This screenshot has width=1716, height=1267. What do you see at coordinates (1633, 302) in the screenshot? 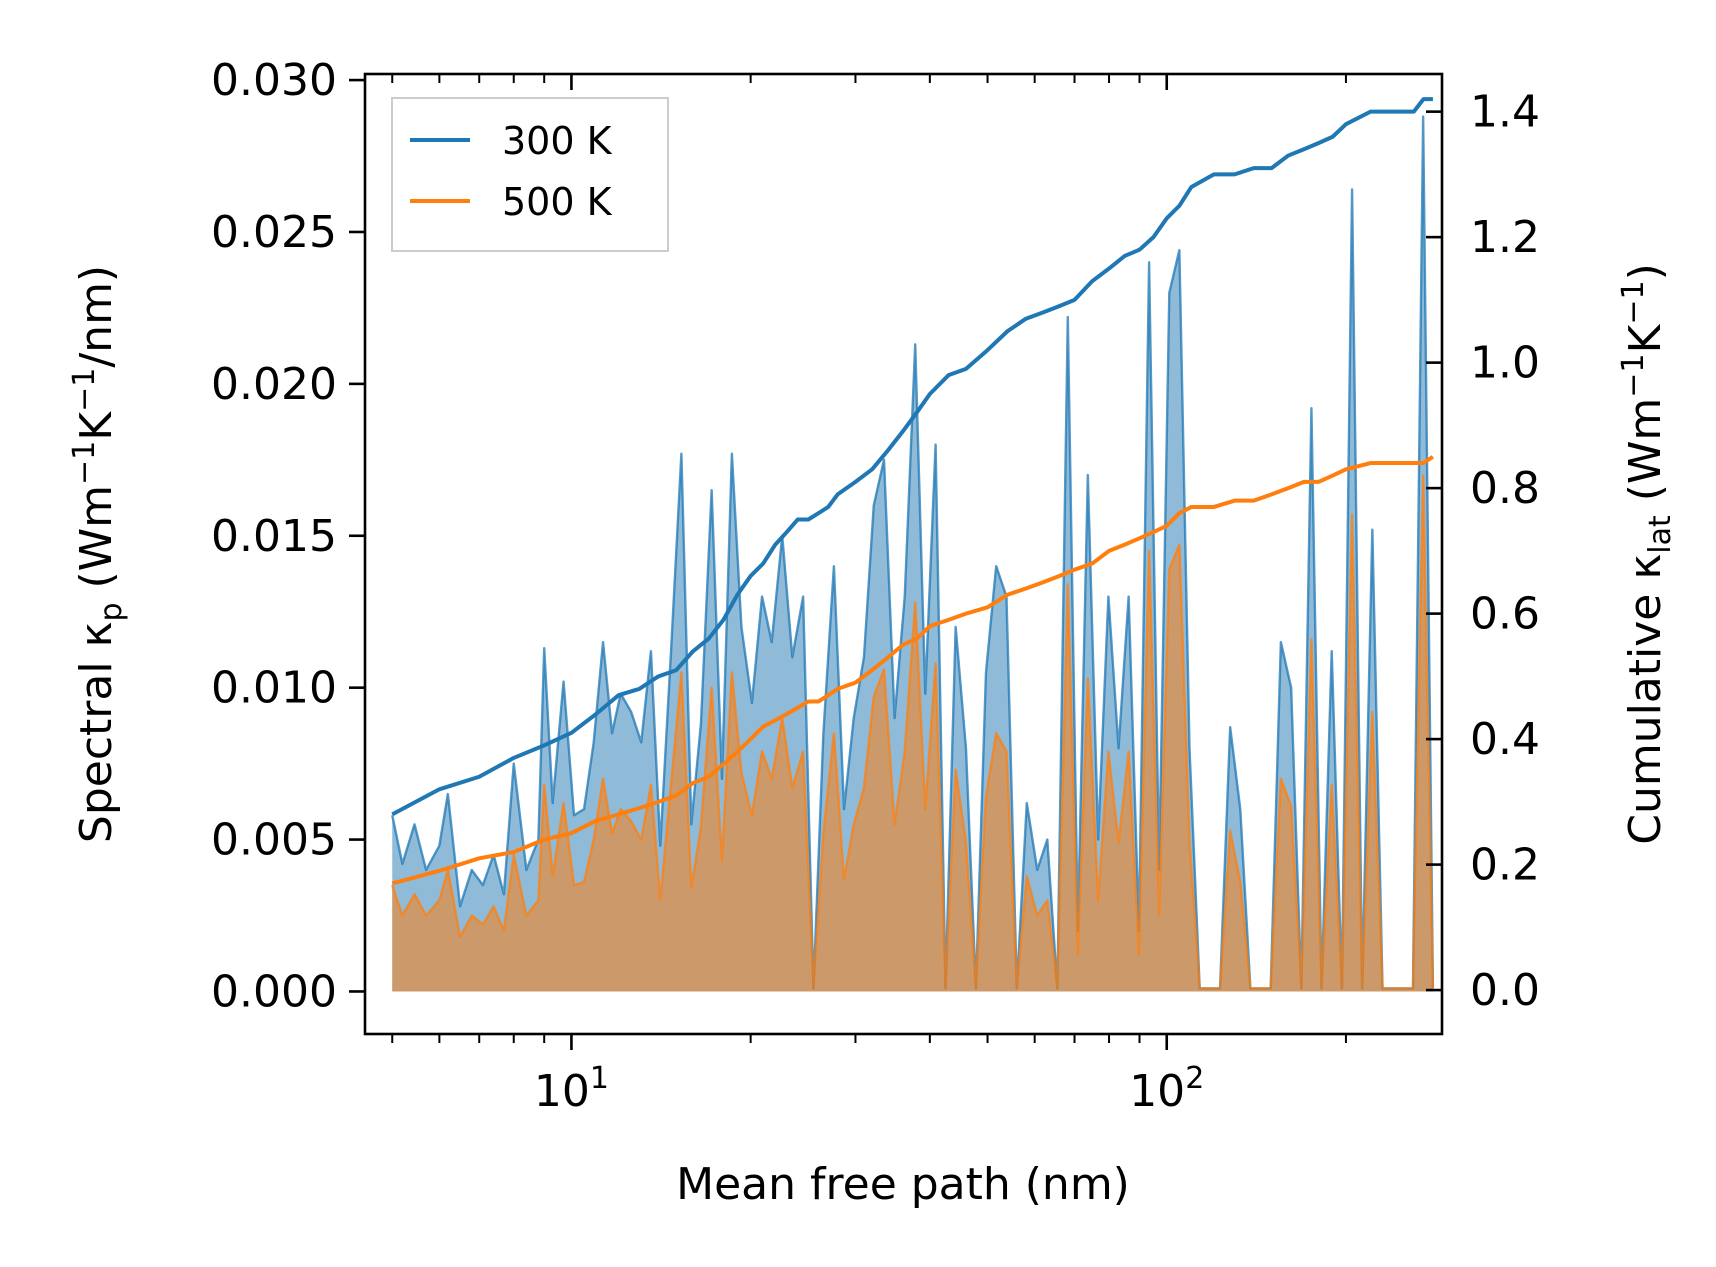
I see `right-y-label-sup2: −1` at bounding box center [1633, 302].